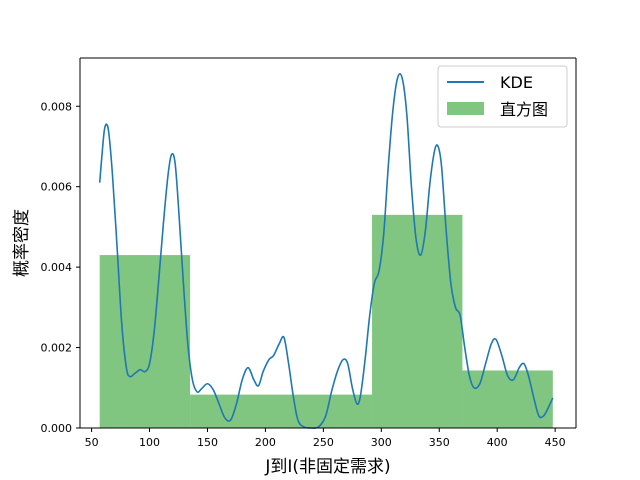 The width and height of the screenshot is (640, 480). What do you see at coordinates (57, 428) in the screenshot?
I see `y-tick-label: 0.000` at bounding box center [57, 428].